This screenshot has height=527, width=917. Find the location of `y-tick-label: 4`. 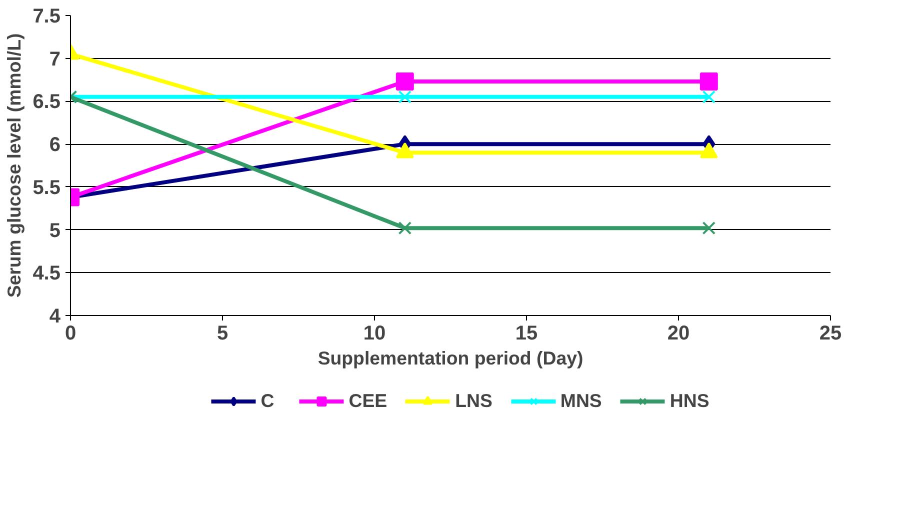

y-tick-label: 4 is located at coordinates (55, 317).